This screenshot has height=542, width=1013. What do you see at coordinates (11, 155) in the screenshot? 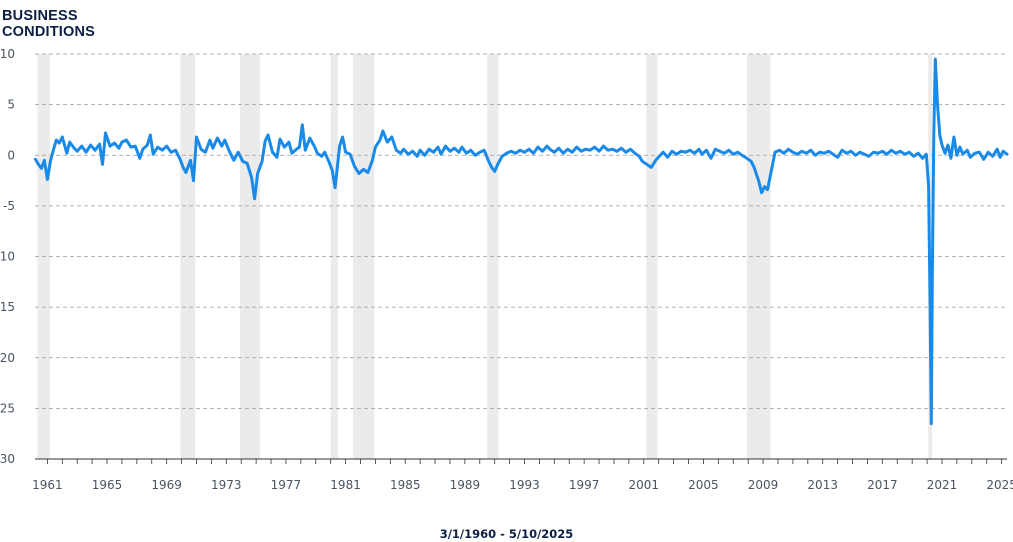
I see `y-tick-label: 0` at bounding box center [11, 155].